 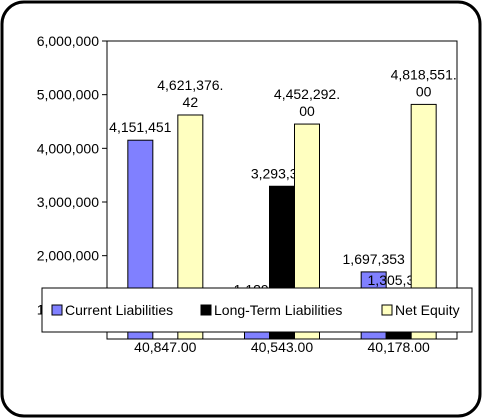 What do you see at coordinates (68, 148) in the screenshot?
I see `y-tick-label: 4,000,000` at bounding box center [68, 148].